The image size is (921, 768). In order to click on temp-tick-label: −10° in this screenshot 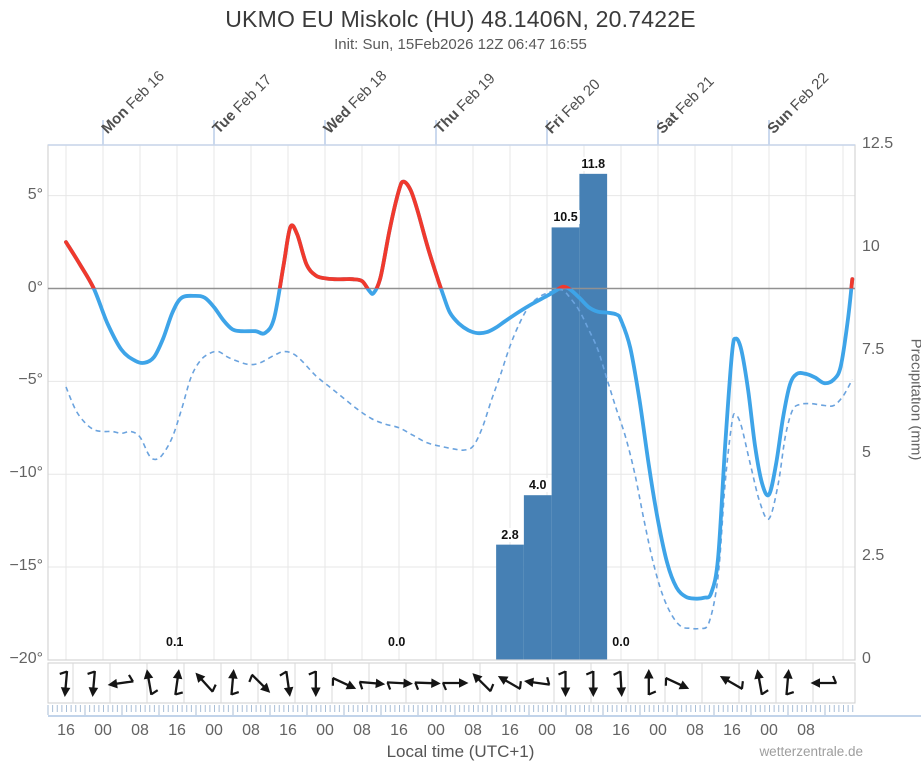, I will do `click(26, 473)`.